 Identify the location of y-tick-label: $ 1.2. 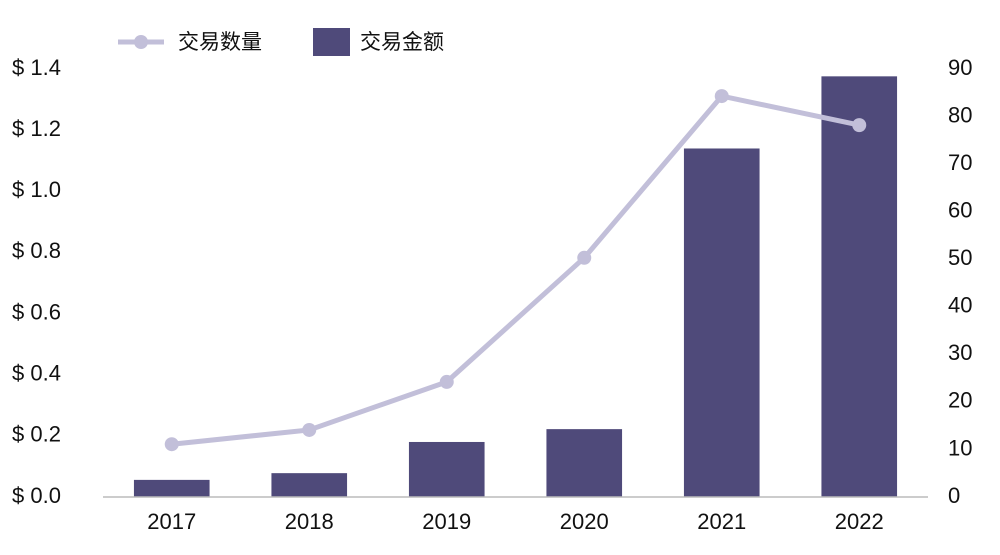
(36, 128).